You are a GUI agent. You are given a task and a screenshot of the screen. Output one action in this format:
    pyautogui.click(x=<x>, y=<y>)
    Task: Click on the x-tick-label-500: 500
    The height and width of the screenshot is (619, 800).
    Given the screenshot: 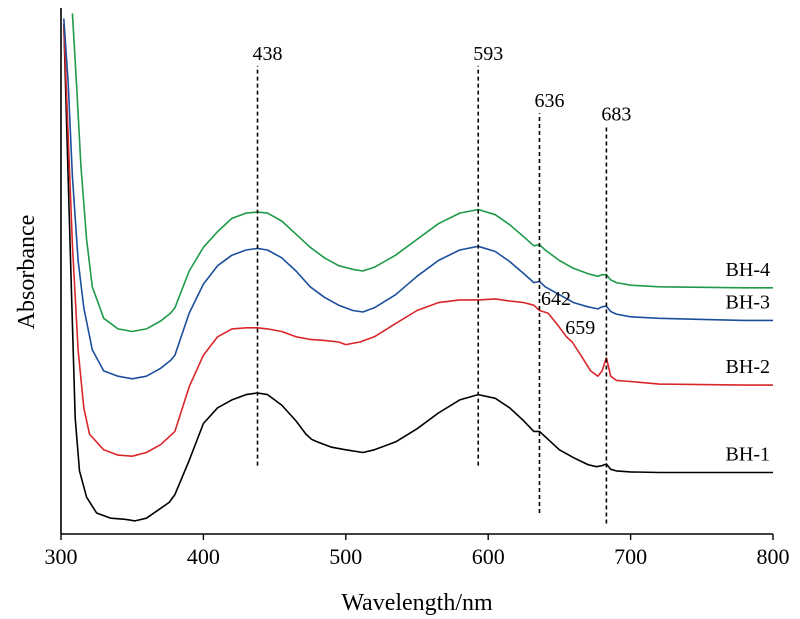 What is the action you would take?
    pyautogui.click(x=345, y=556)
    